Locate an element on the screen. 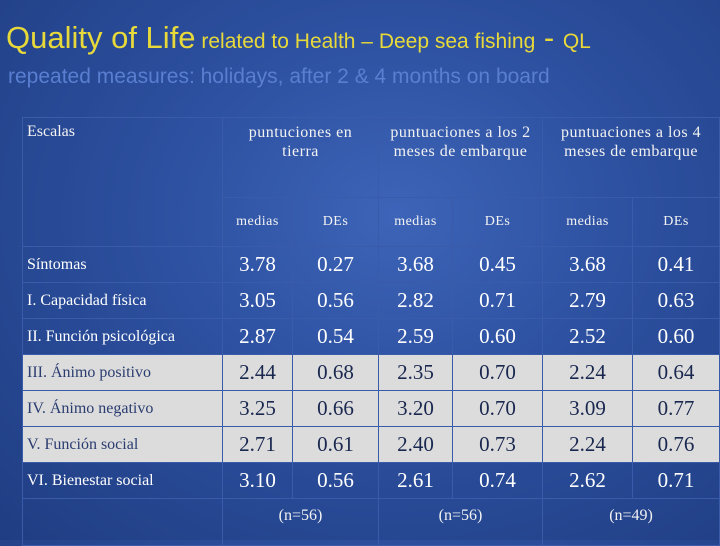  value-cell: 0.66 is located at coordinates (335, 408).